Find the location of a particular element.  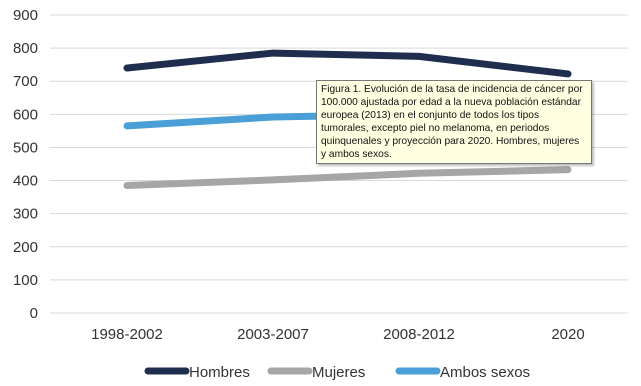

y-tick-label: 400 is located at coordinates (25, 181).